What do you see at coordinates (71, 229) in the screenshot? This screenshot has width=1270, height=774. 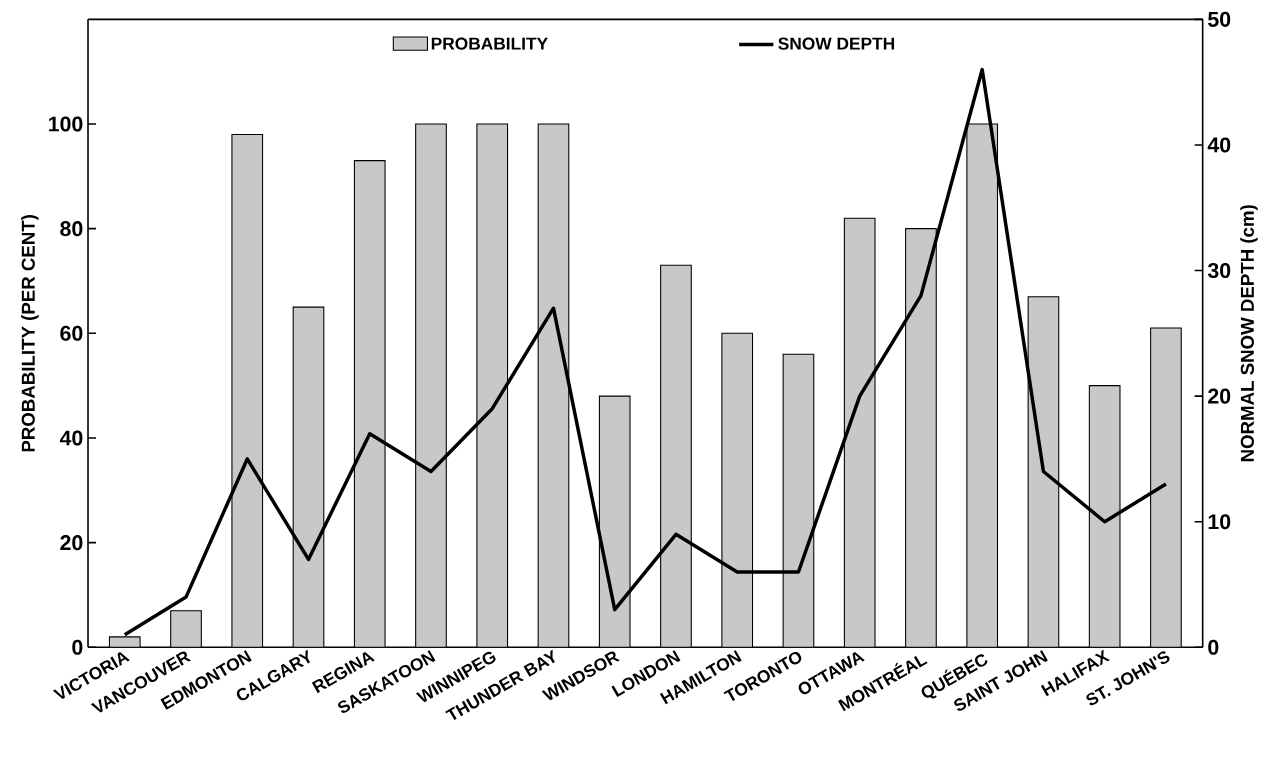 I see `y-tick-label: 80` at bounding box center [71, 229].